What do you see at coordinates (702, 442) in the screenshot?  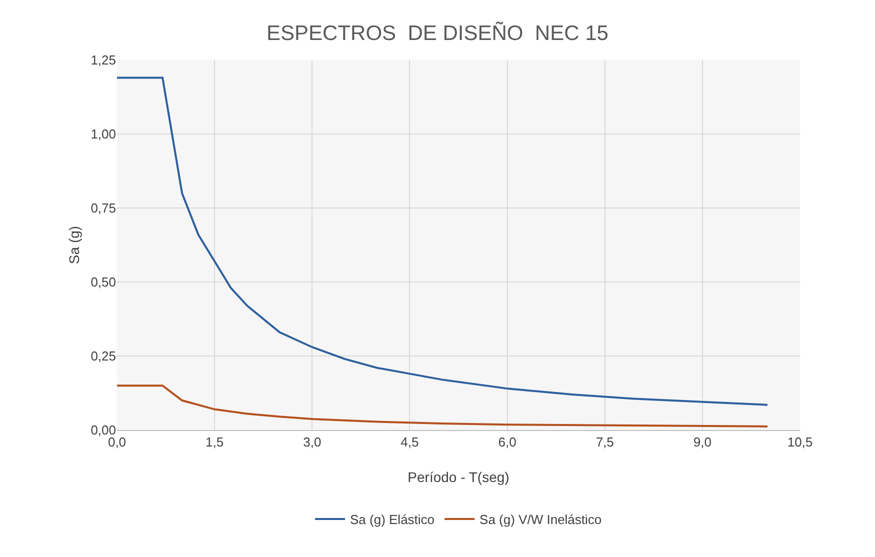 I see `x-tick-label: 9,0` at bounding box center [702, 442].